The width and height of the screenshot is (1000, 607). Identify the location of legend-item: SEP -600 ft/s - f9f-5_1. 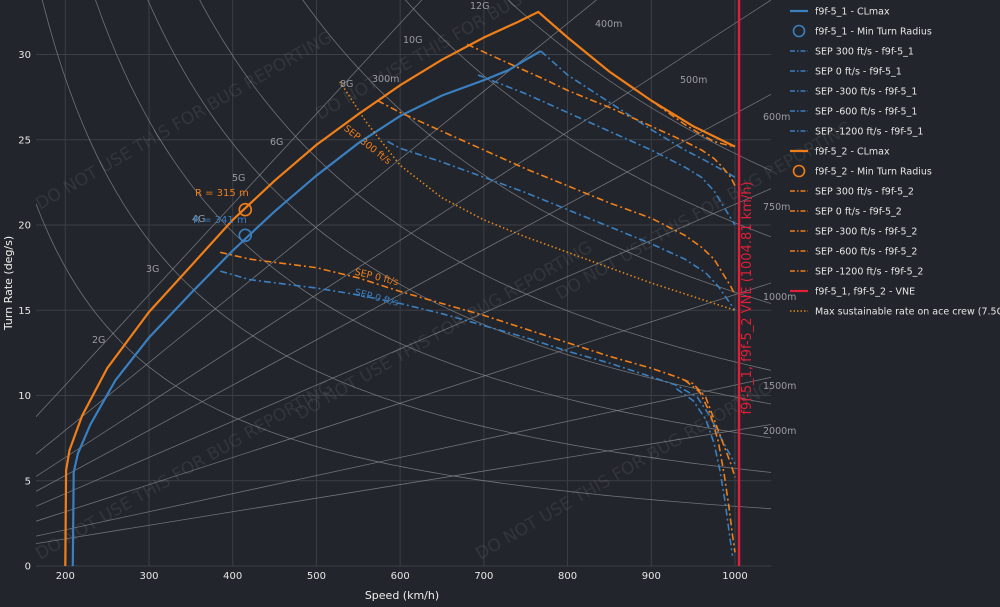
(853, 112).